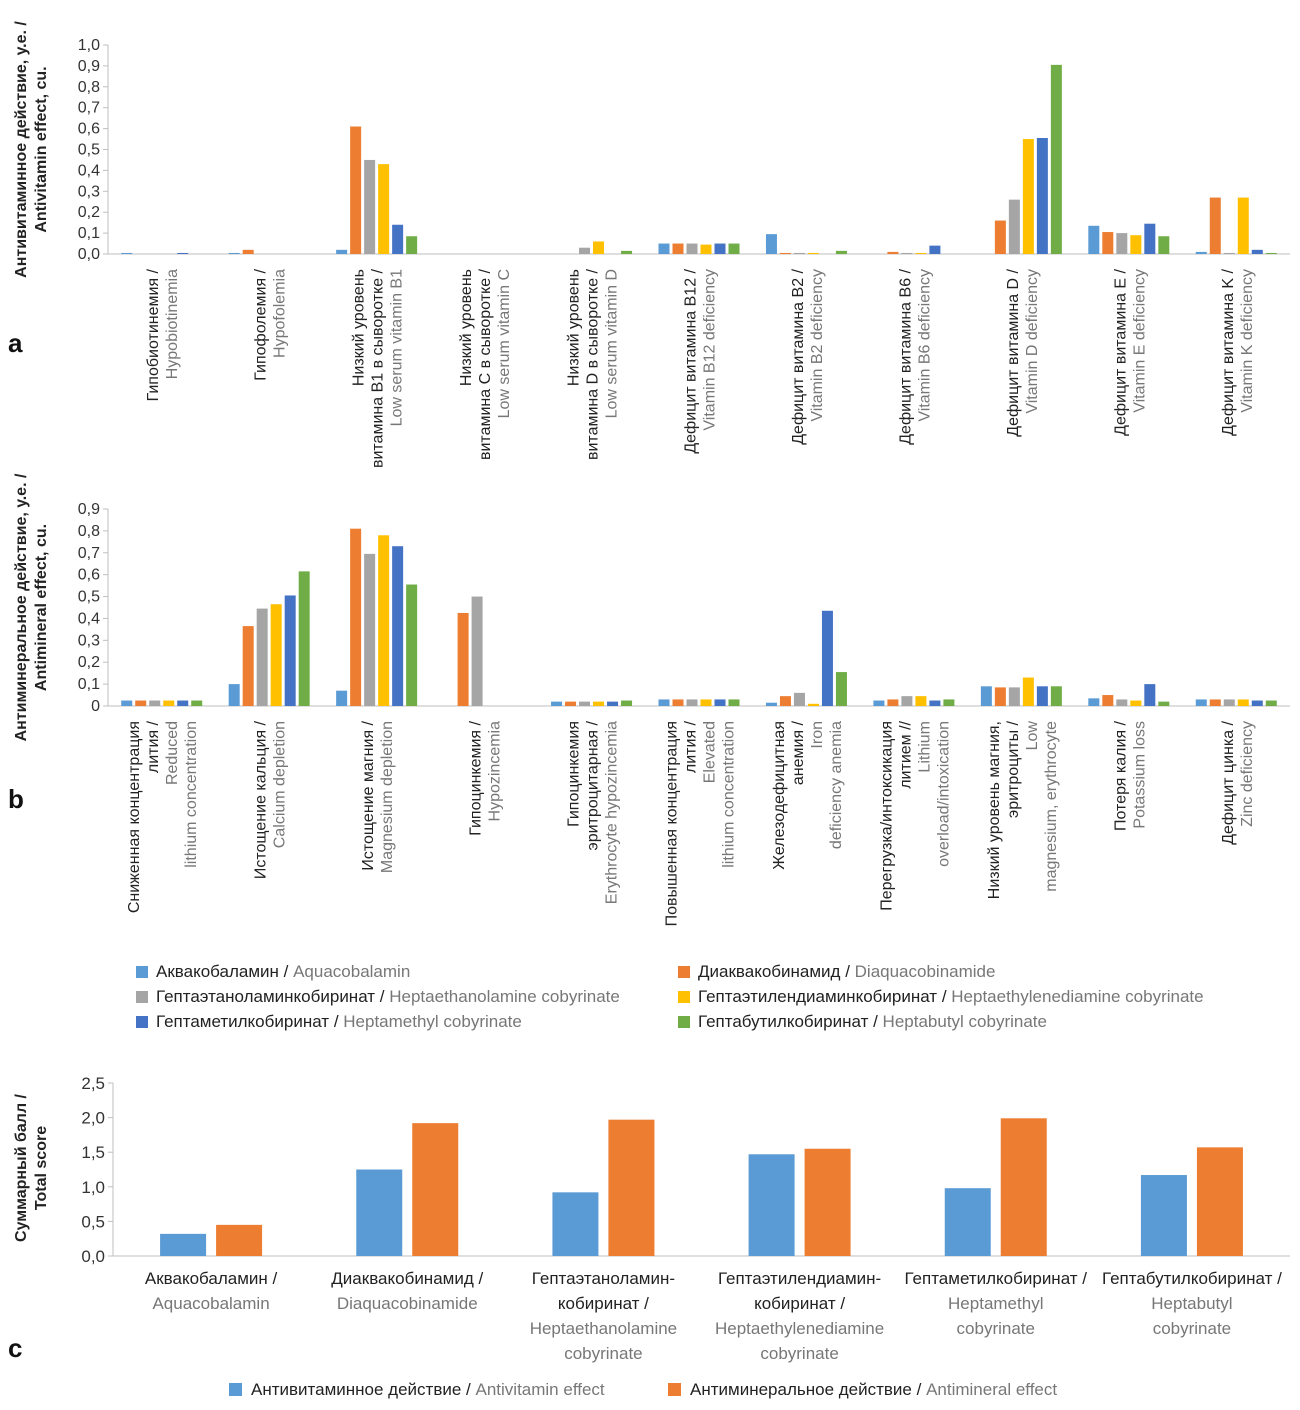  Describe the element at coordinates (15, 343) in the screenshot. I see `panel-label-a: a` at that location.